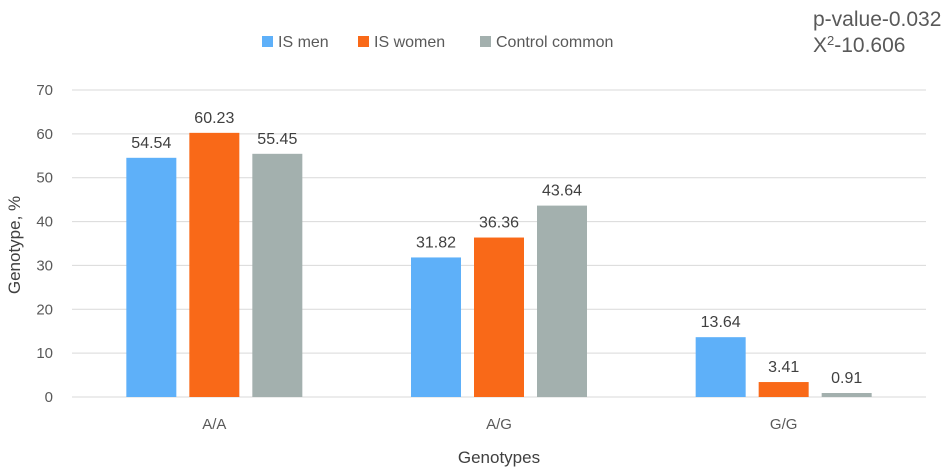 The height and width of the screenshot is (472, 945). What do you see at coordinates (877, 32) in the screenshot?
I see `statistics-annotation: p-value-0.032 X2-10.606` at bounding box center [877, 32].